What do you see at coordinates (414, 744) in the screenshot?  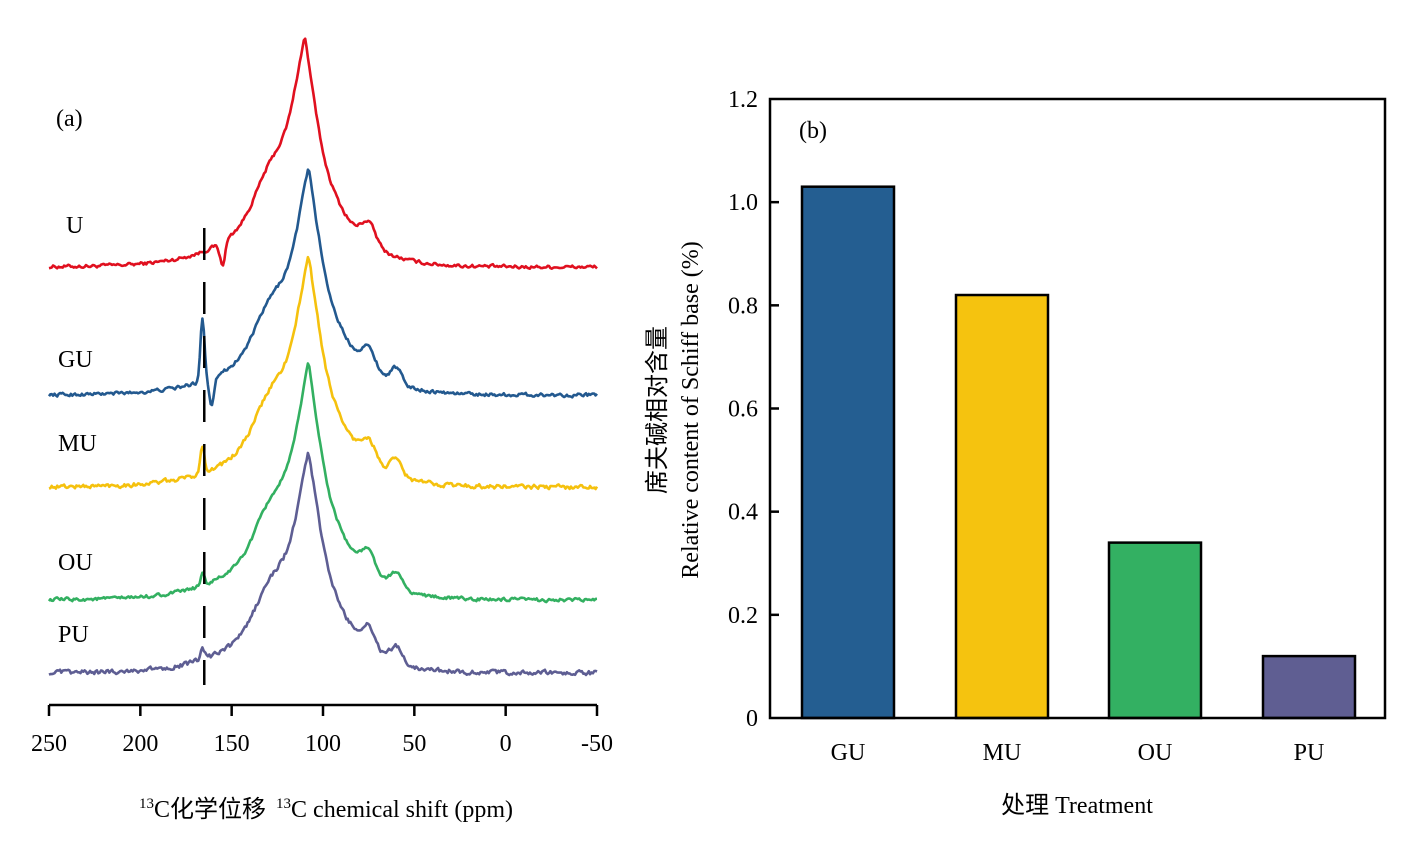 I see `x-tick-label-a: 50` at bounding box center [414, 744].